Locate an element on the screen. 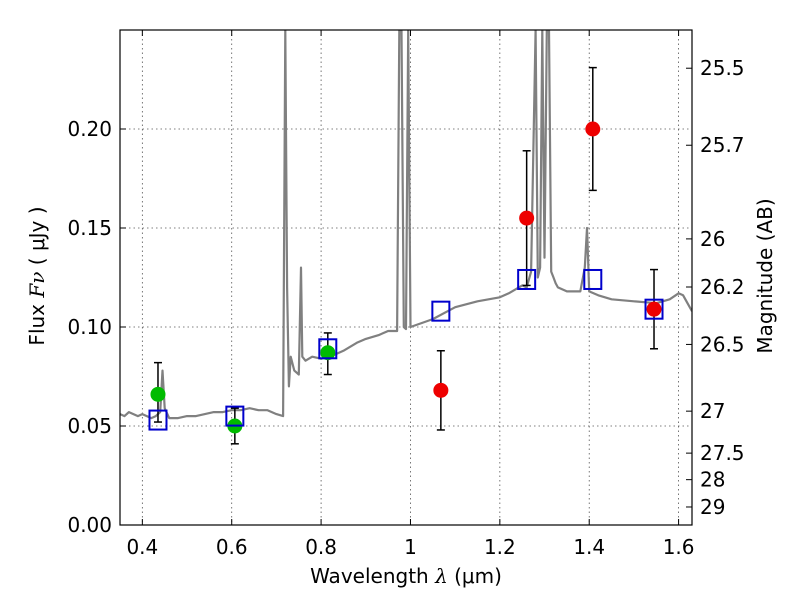 This screenshot has height=600, width=800. y-tick-label: 0.00 is located at coordinates (89, 525).